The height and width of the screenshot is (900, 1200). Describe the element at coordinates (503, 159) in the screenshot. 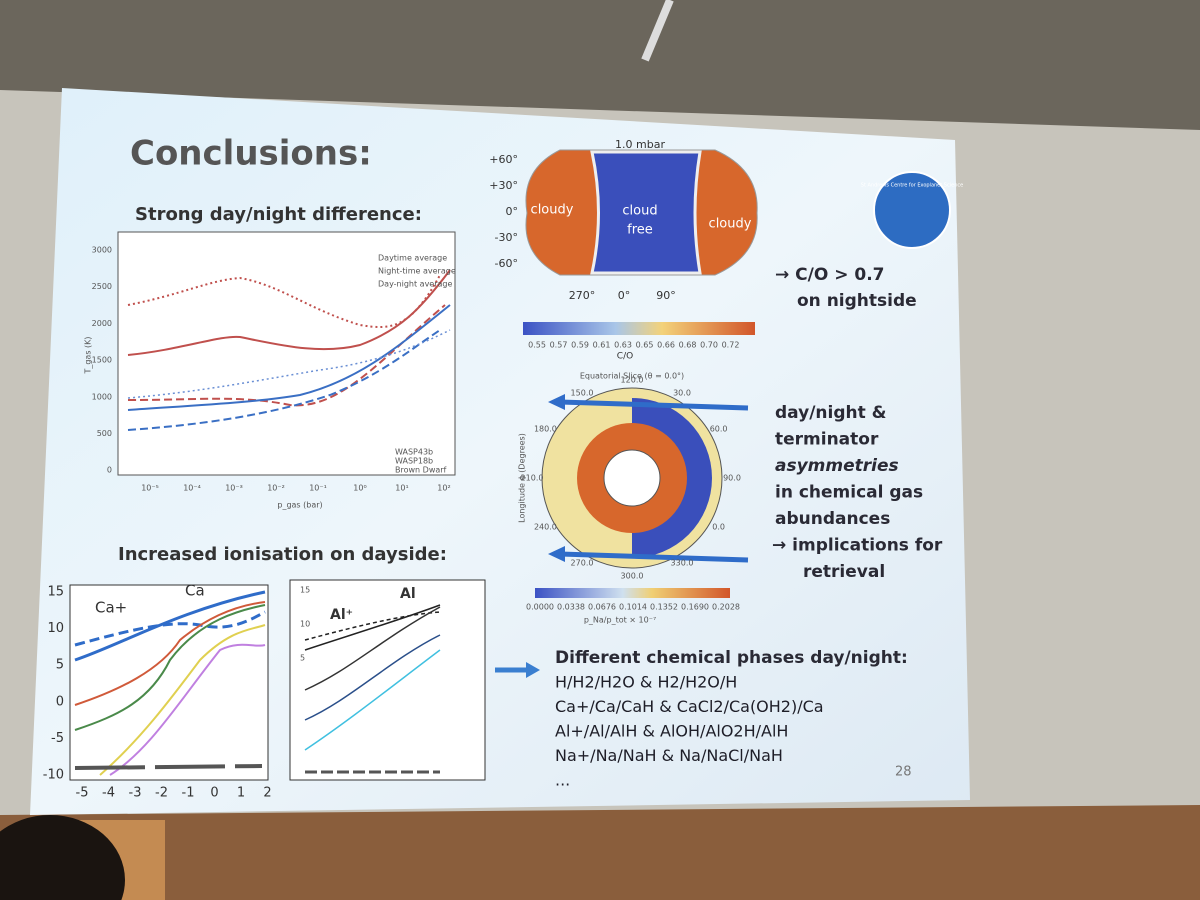

I see `lat-label: +60°` at that location.